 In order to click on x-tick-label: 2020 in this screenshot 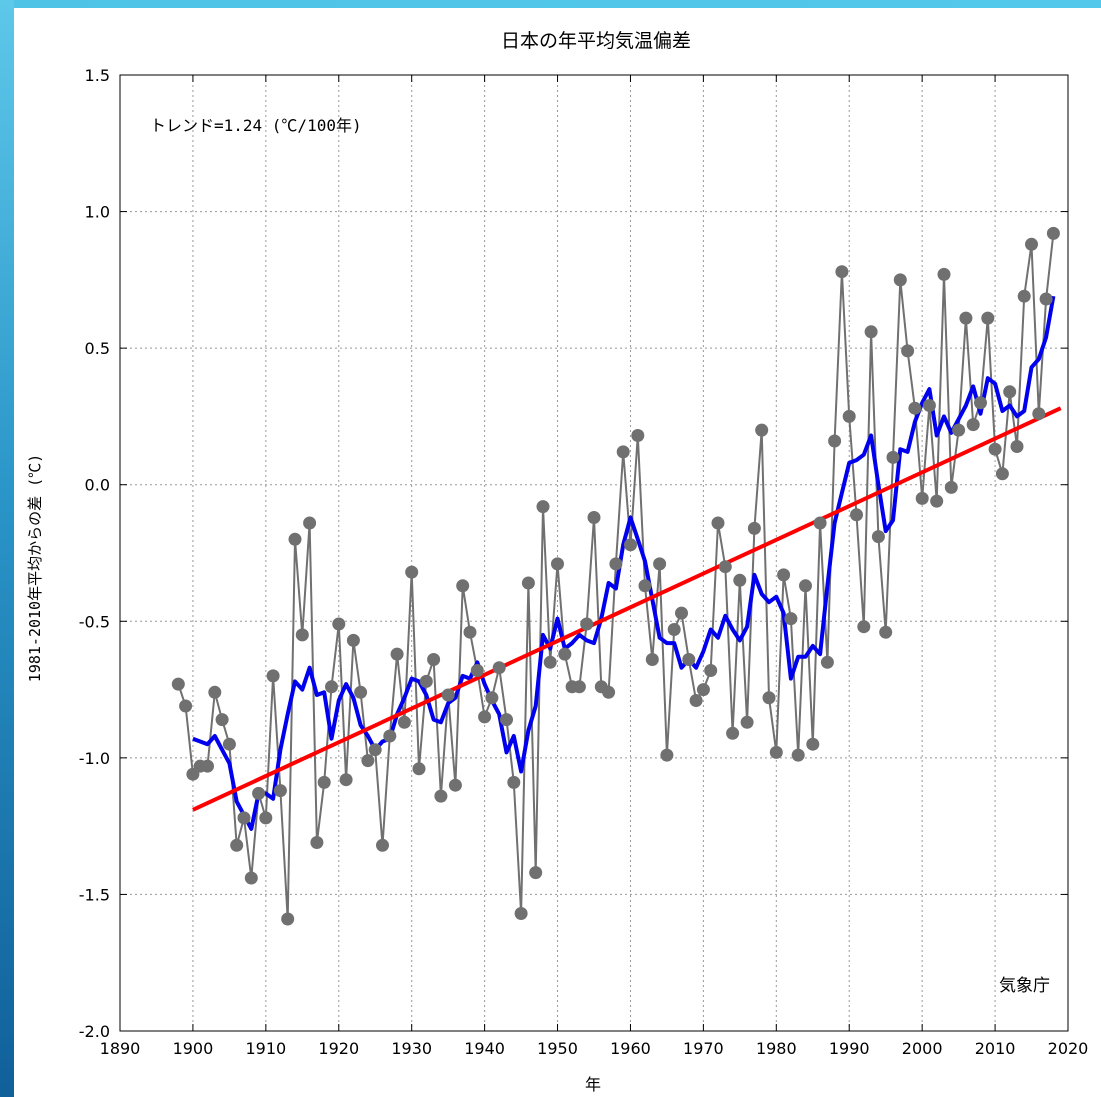, I will do `click(1068, 1048)`.